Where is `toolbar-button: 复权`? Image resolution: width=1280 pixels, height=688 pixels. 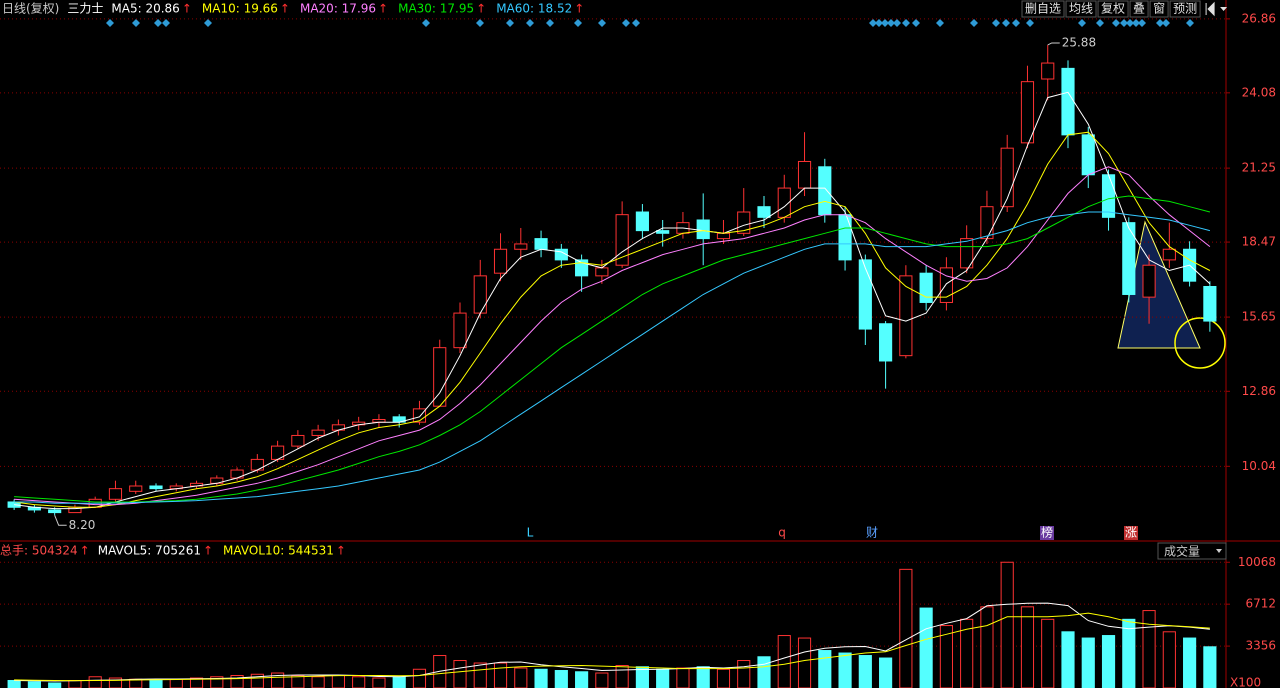
toolbar-button: 复权 is located at coordinates (1113, 9).